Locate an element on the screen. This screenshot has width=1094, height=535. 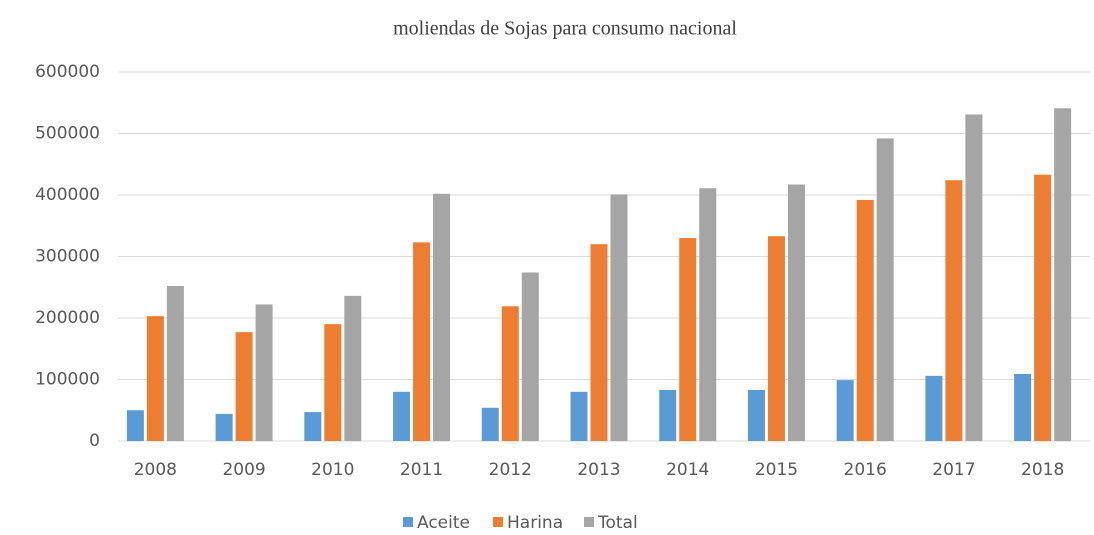
x-tick-label: 2014 is located at coordinates (687, 470).